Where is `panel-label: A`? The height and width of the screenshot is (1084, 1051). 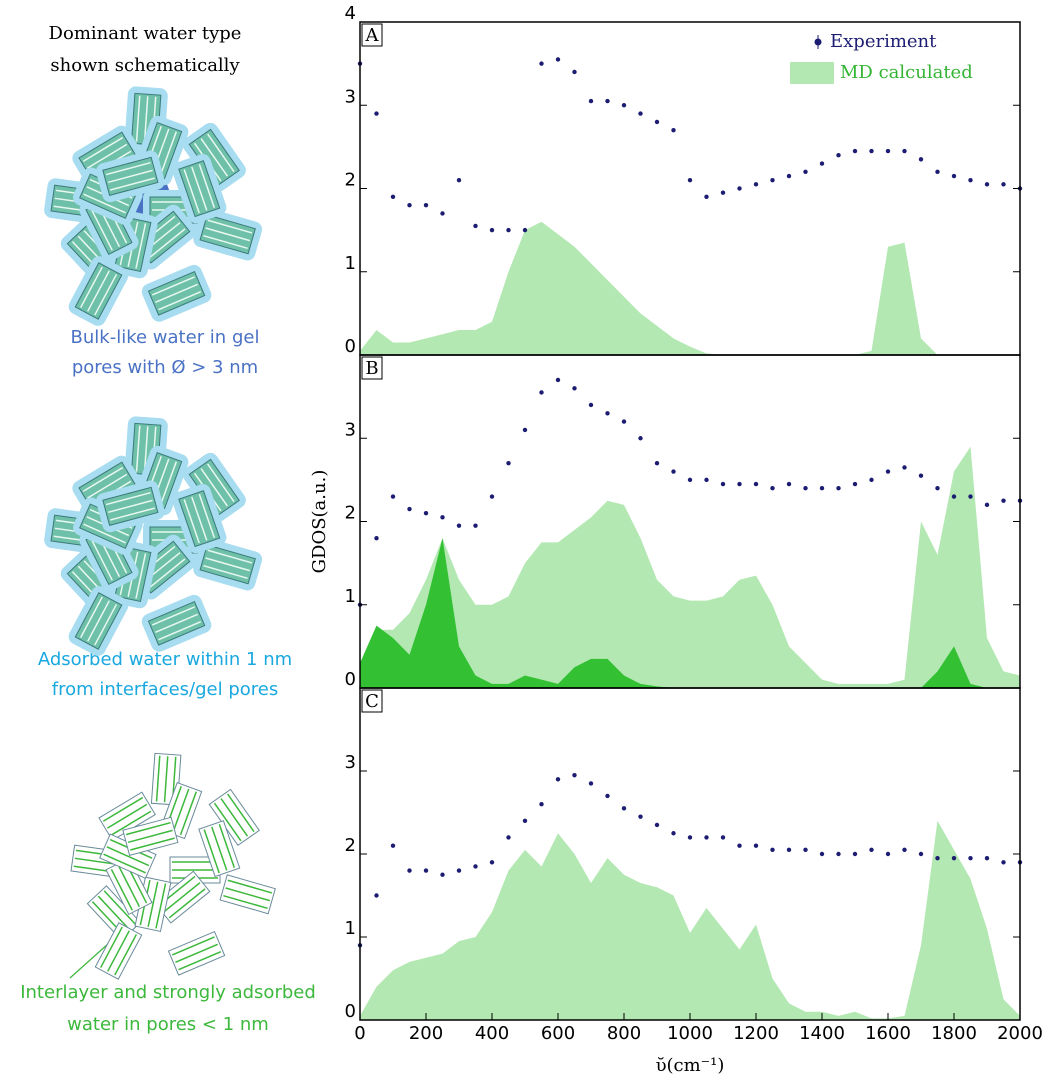
panel-label: A is located at coordinates (372, 35).